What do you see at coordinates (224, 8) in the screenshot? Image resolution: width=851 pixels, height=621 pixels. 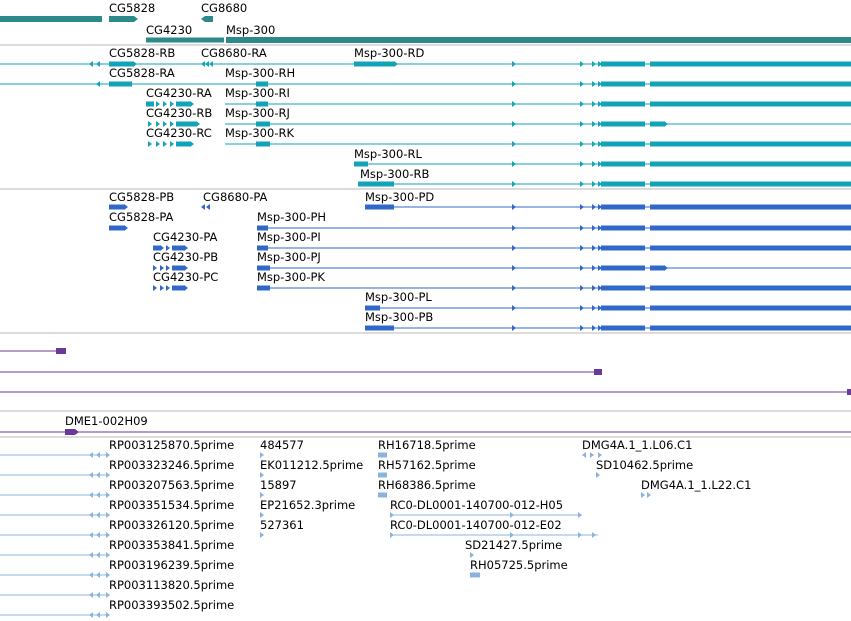 I see `gene-label: CG8680` at bounding box center [224, 8].